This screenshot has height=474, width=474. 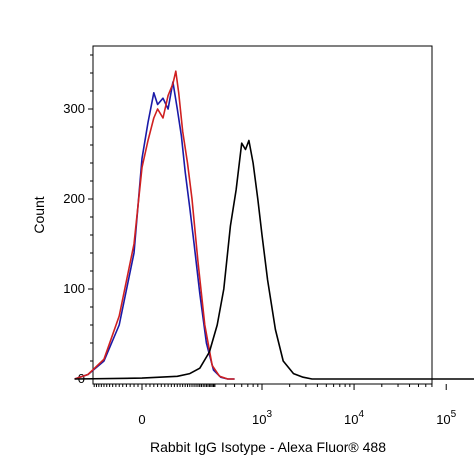 I want to click on x-axis: 0 10³ 10⁴ 10⁵, so click(x=275, y=405).